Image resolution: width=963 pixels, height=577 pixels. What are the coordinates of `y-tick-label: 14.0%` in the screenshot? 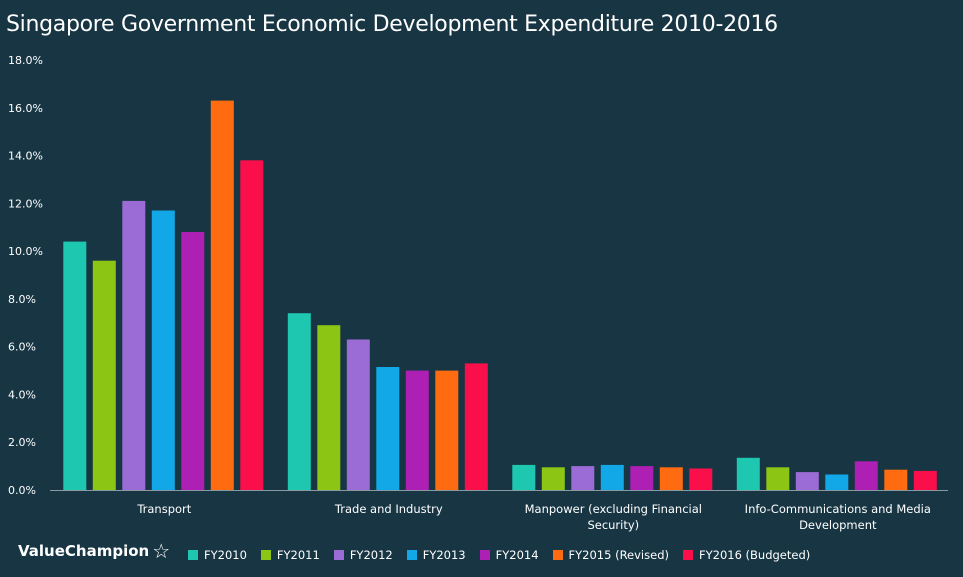 It's located at (25, 156).